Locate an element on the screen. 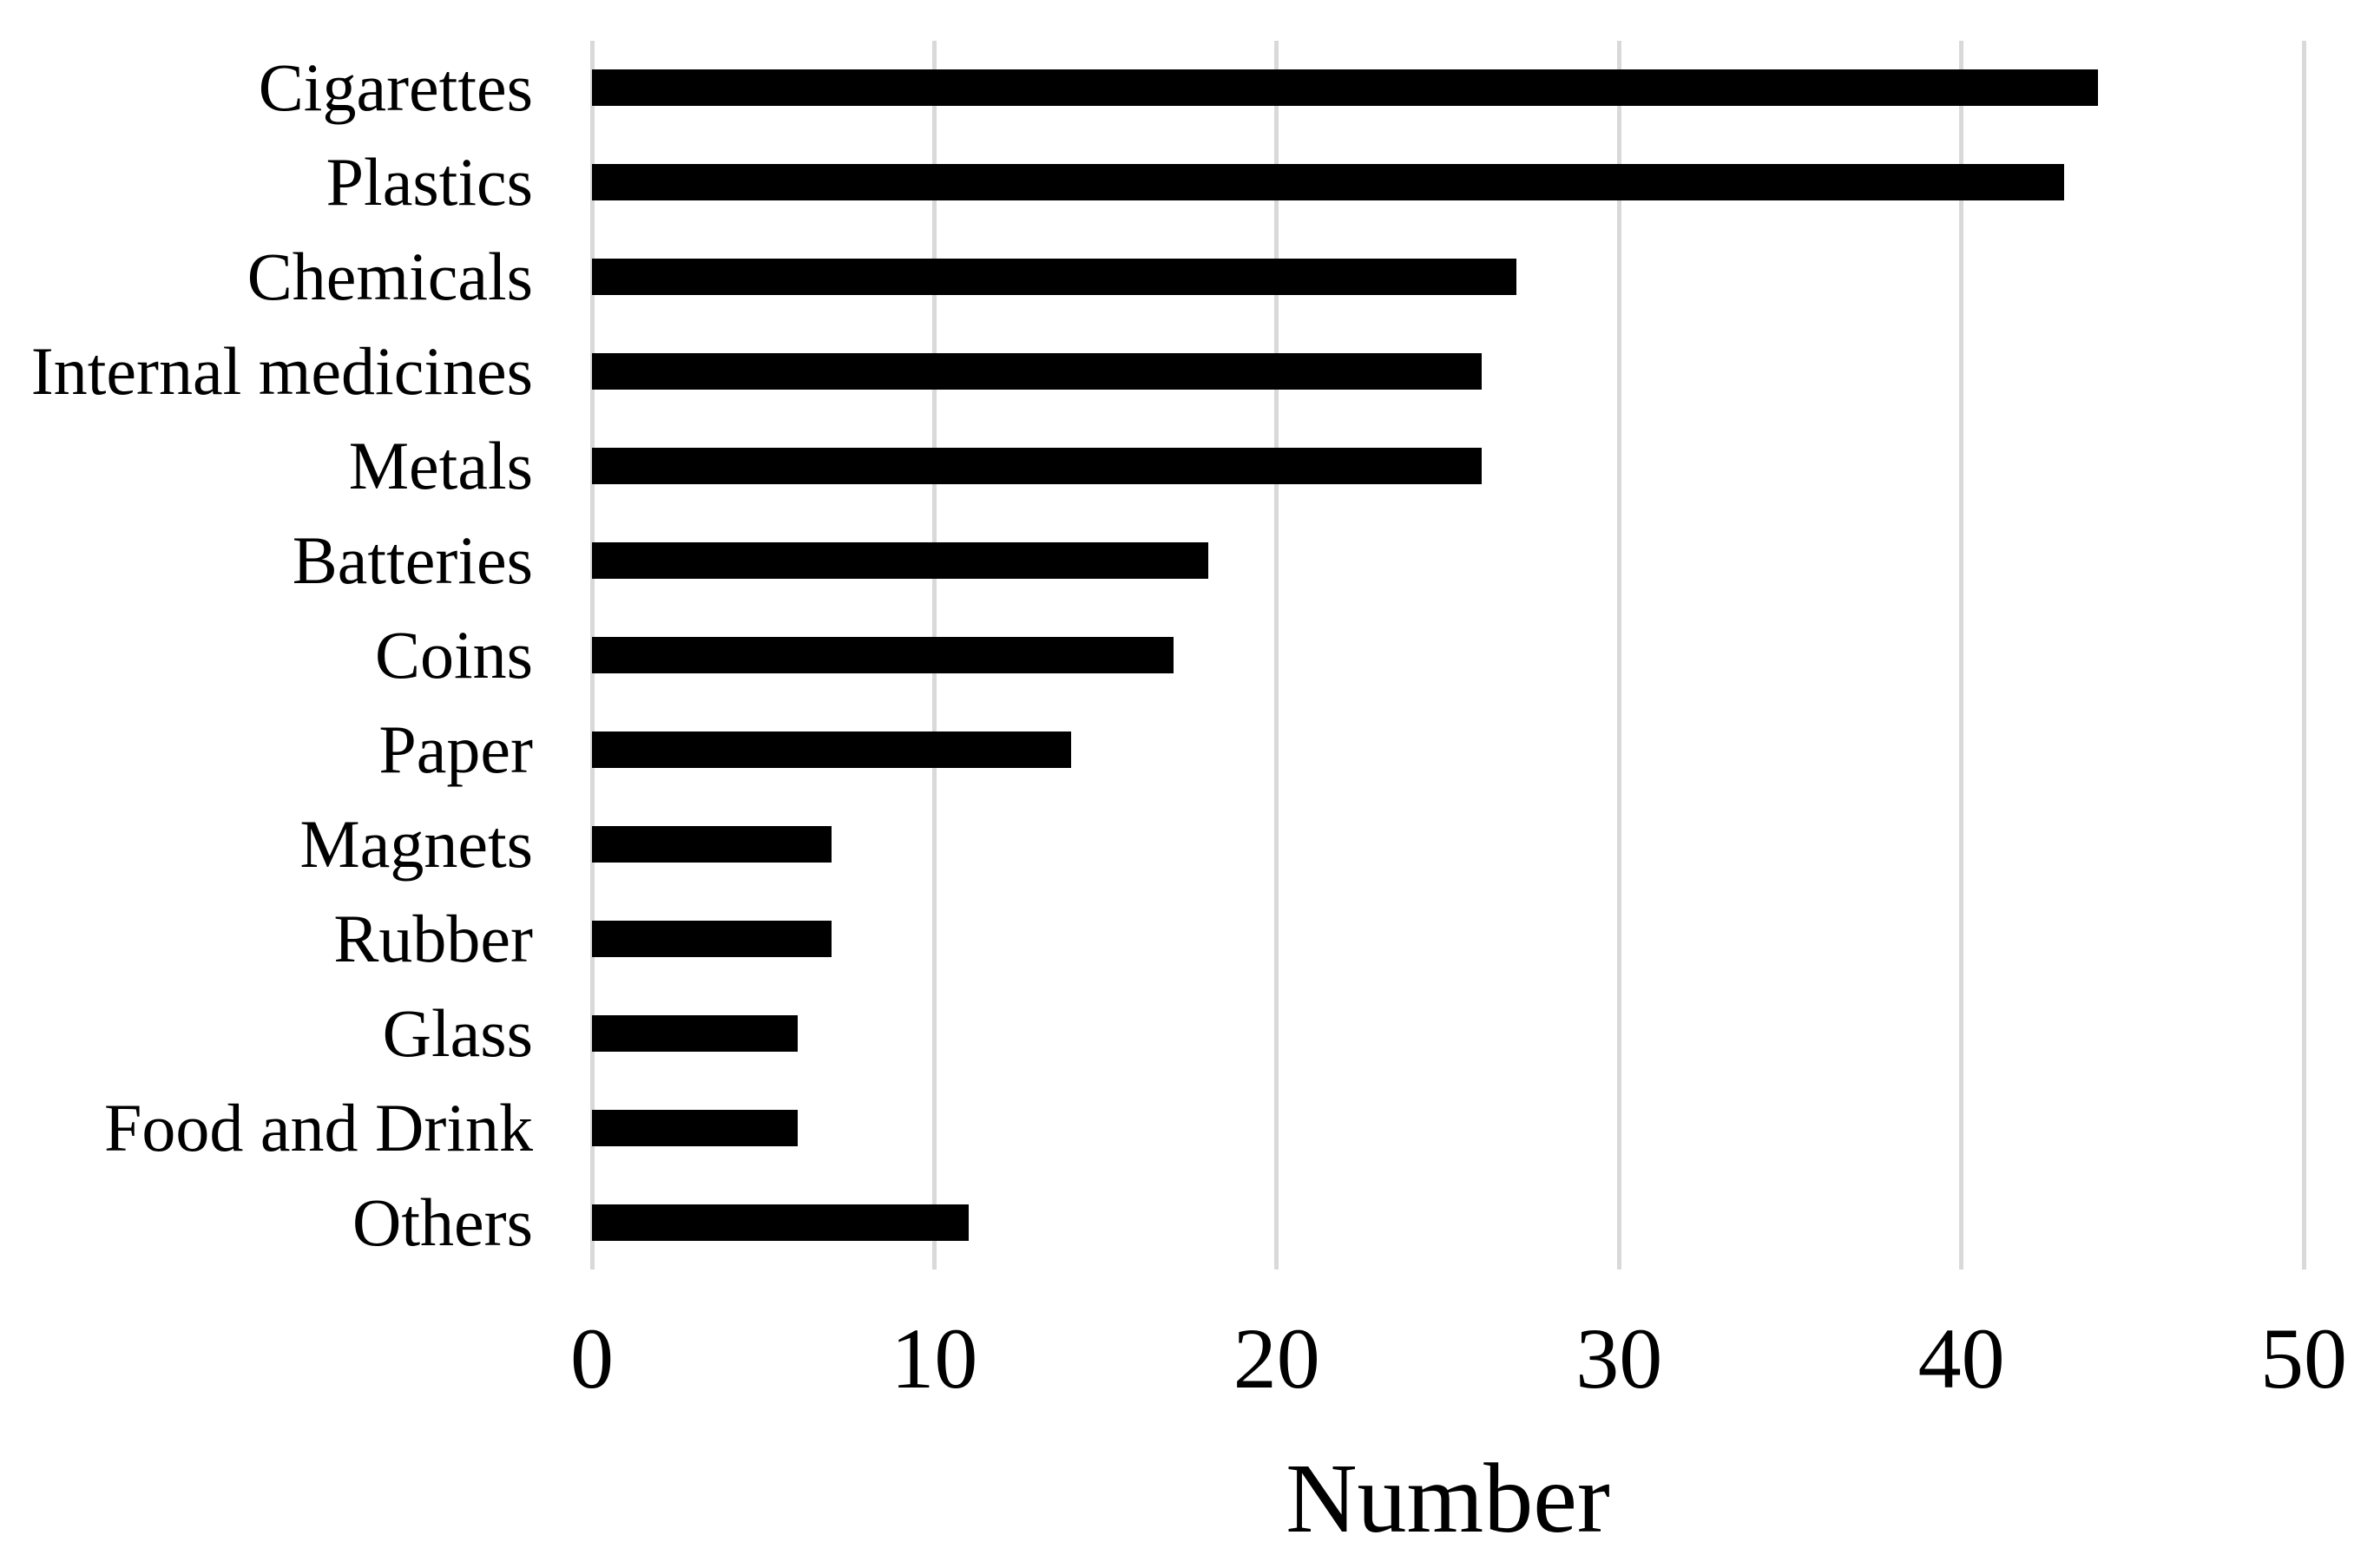 Image resolution: width=2374 pixels, height=1568 pixels. bar-glass is located at coordinates (695, 1033).